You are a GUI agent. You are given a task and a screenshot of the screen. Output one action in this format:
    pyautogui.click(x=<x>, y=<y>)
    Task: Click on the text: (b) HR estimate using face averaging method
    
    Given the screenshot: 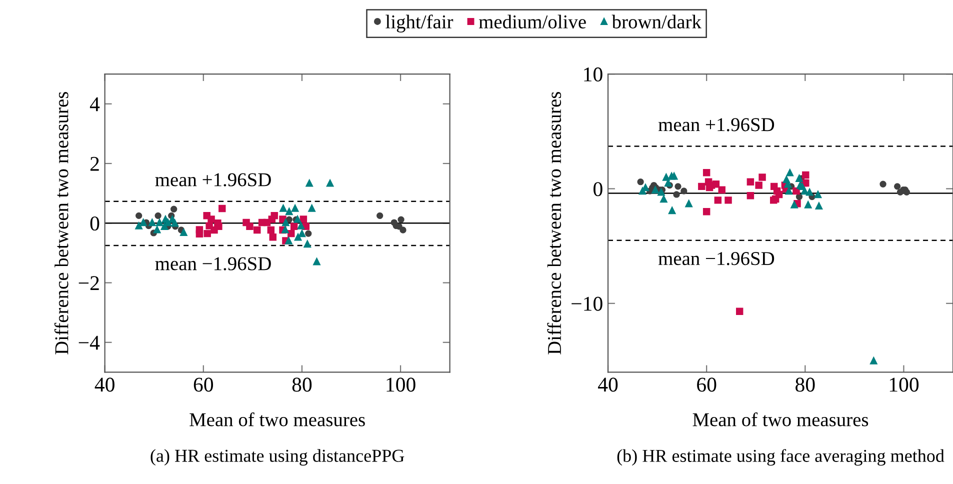 What is the action you would take?
    pyautogui.click(x=780, y=457)
    